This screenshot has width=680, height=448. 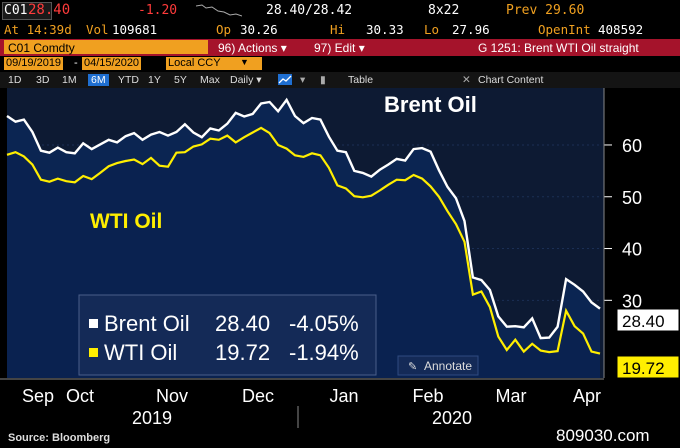 I want to click on date-range-row: 09/19/2019 - 04/15/2020 Local CCY ▼, so click(x=340, y=64).